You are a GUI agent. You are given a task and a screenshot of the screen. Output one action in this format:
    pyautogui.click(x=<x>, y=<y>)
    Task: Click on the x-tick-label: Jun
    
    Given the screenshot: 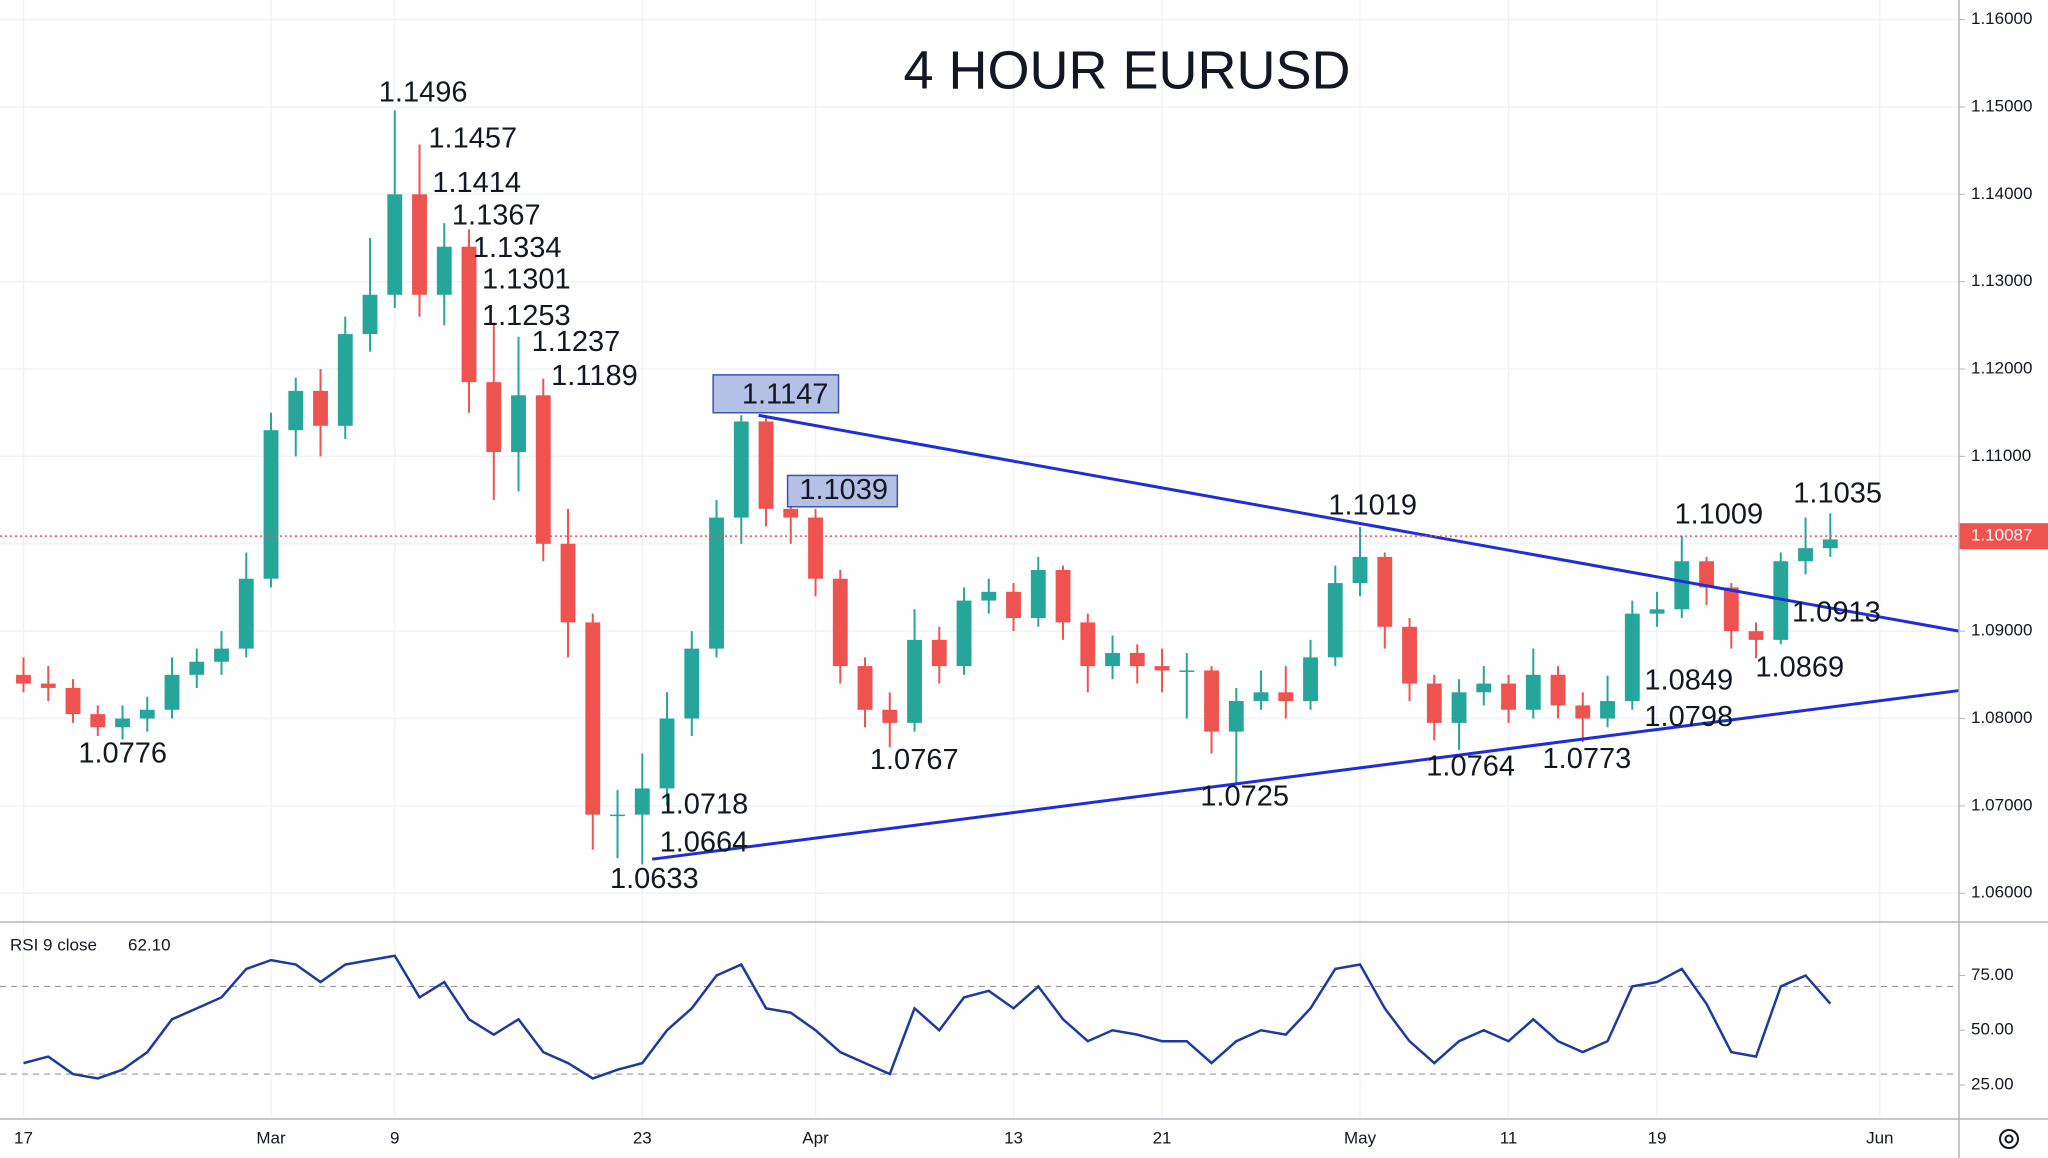 What is the action you would take?
    pyautogui.click(x=1879, y=1137)
    